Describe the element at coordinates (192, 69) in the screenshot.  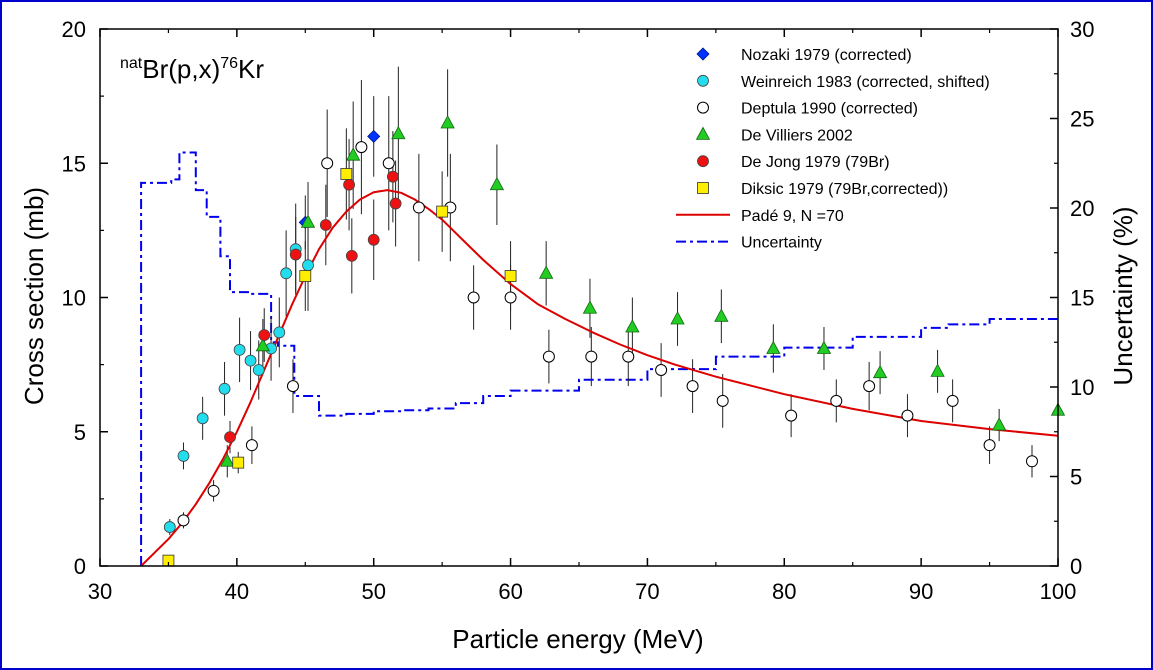
I see `reaction-label: natBr(p,x)76Kr` at that location.